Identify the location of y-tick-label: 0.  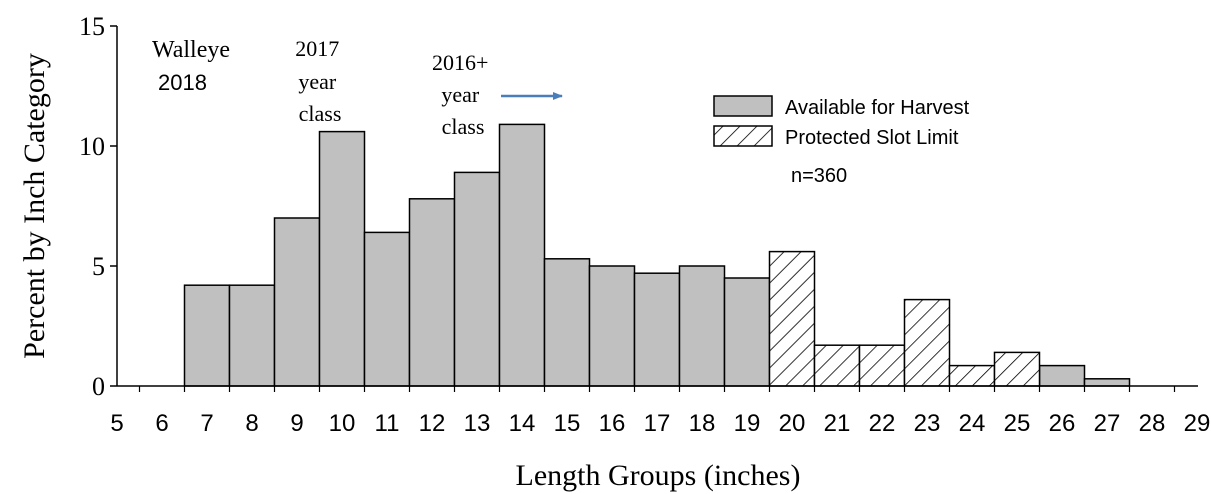
(98, 386).